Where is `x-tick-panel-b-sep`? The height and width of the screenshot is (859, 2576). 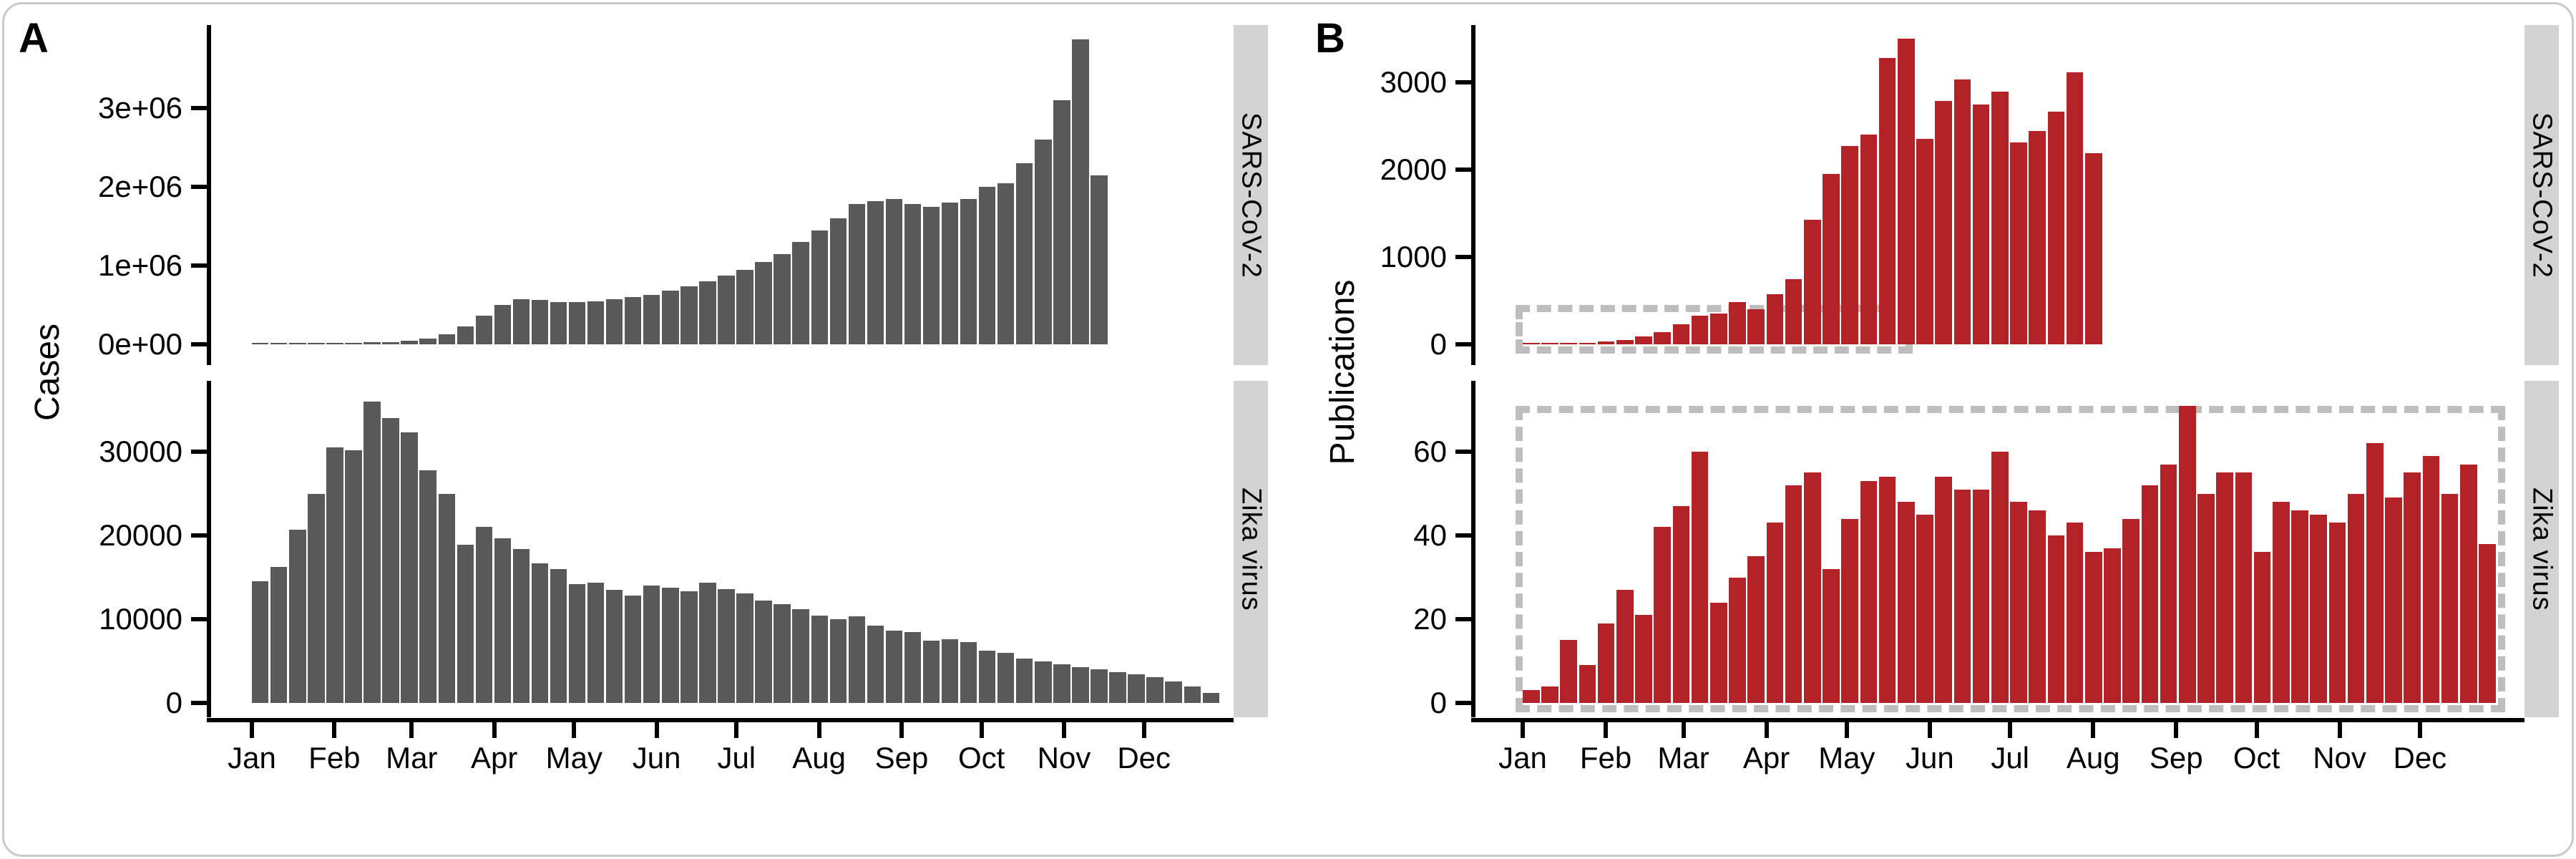
x-tick-panel-b-sep is located at coordinates (2176, 730).